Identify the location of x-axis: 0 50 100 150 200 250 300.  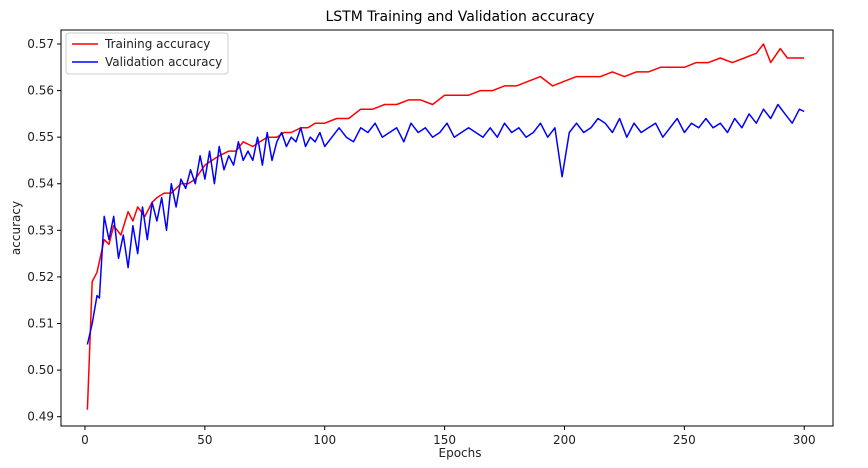
(448, 436).